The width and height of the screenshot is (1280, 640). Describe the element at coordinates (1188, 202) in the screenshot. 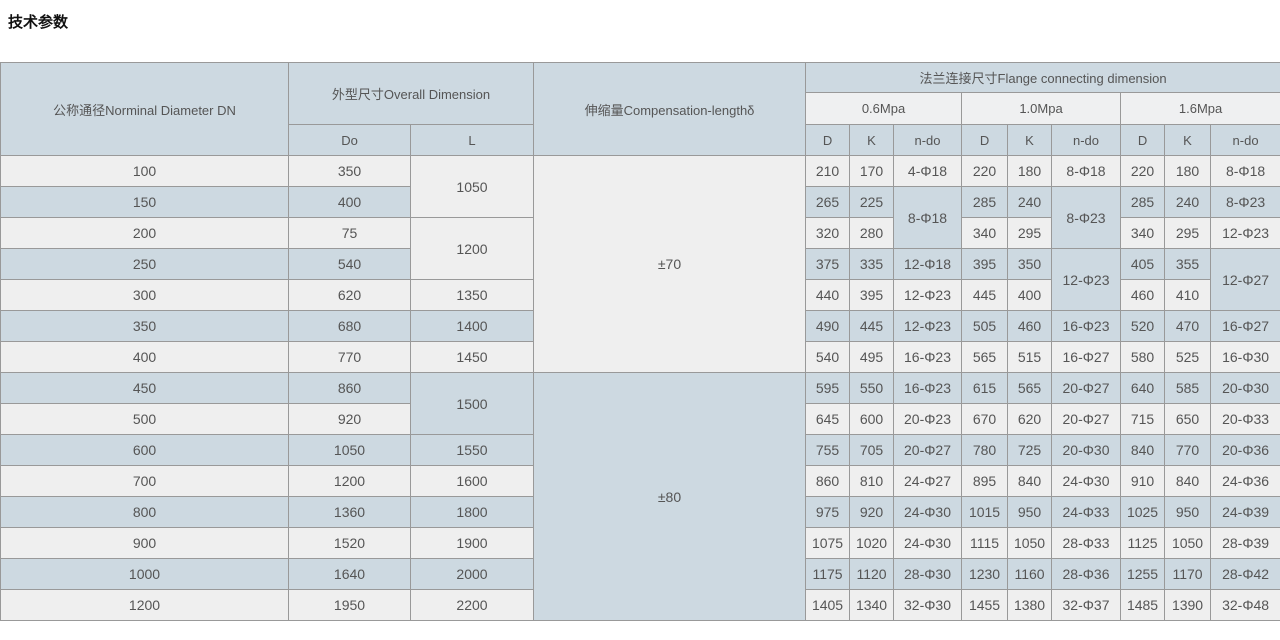

I see `cell-k: 240` at that location.